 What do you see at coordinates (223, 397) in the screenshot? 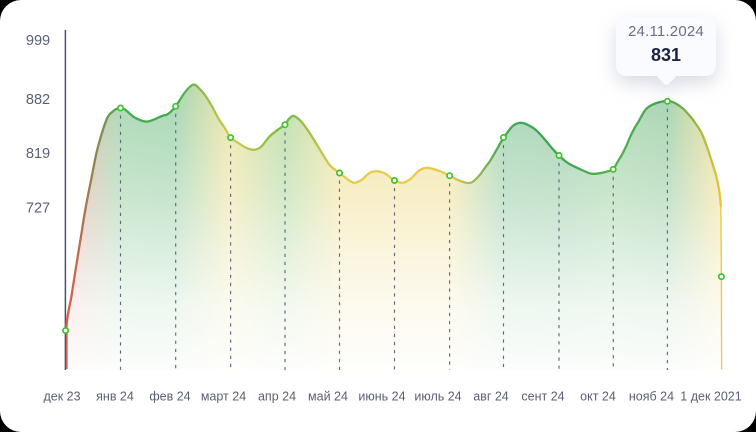
I see `svg-text: март 24` at bounding box center [223, 397].